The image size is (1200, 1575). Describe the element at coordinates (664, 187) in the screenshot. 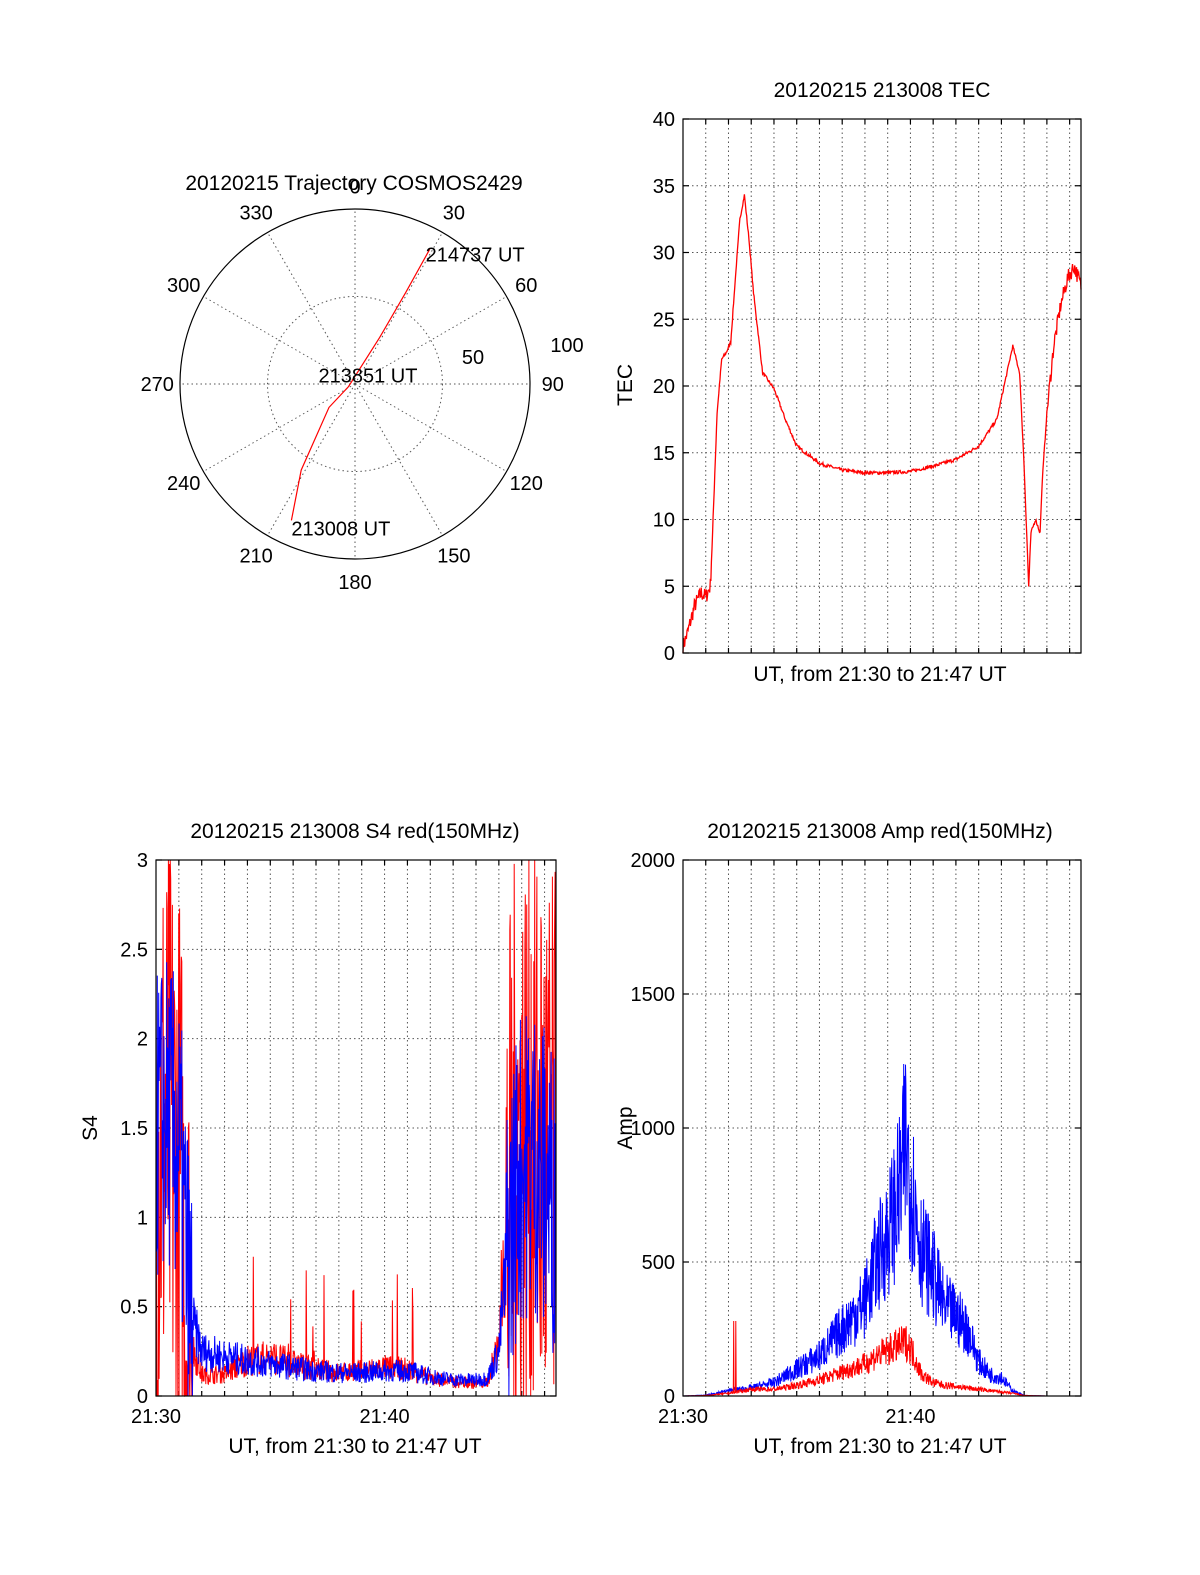

I see `y-tick-label: 35` at that location.